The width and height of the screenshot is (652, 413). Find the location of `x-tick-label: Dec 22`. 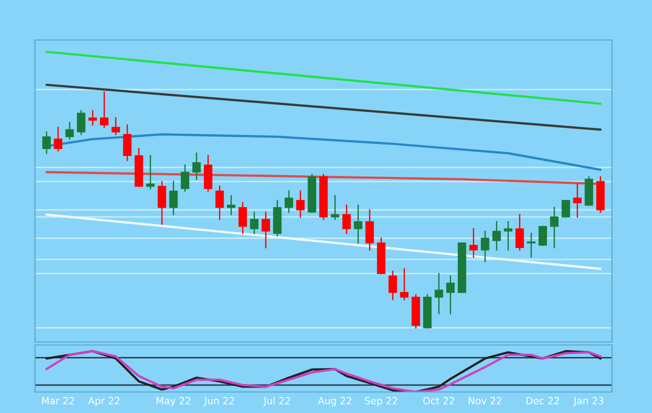

x-tick-label: Dec 22 is located at coordinates (542, 400).